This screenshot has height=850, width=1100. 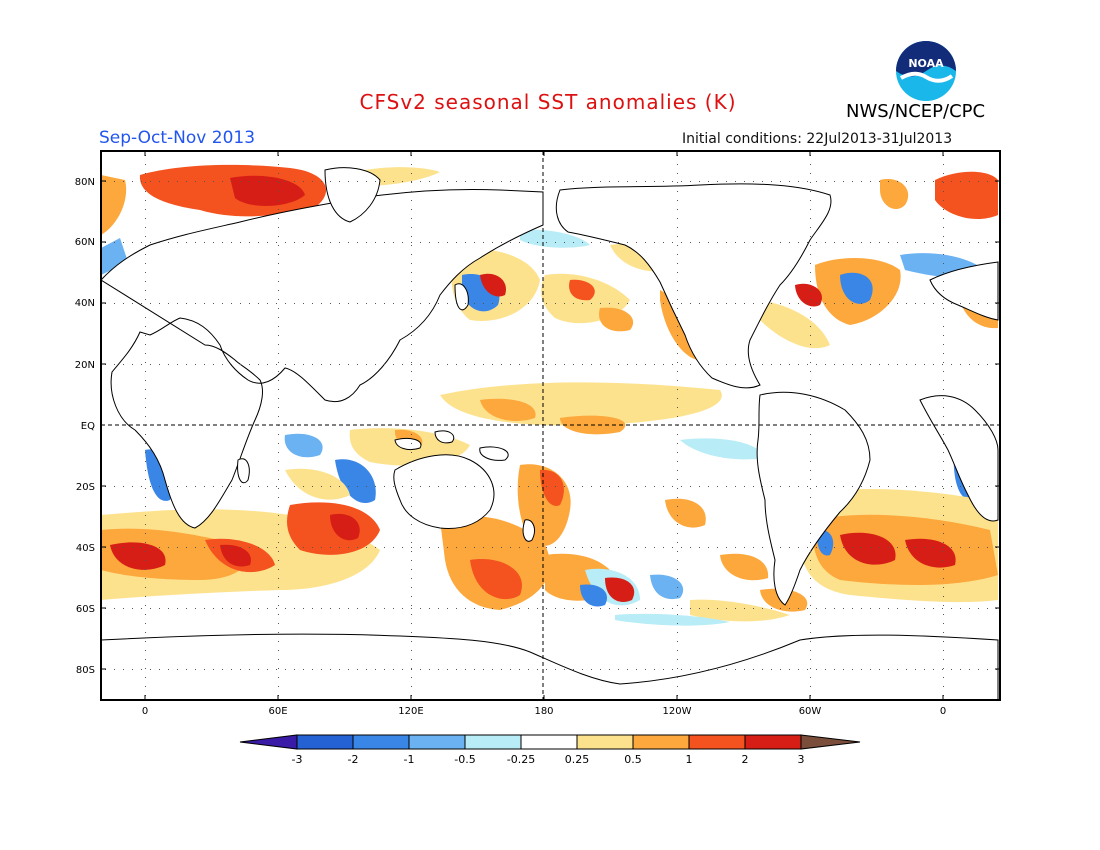 What do you see at coordinates (88, 426) in the screenshot?
I see `lat-label: EQ` at bounding box center [88, 426].